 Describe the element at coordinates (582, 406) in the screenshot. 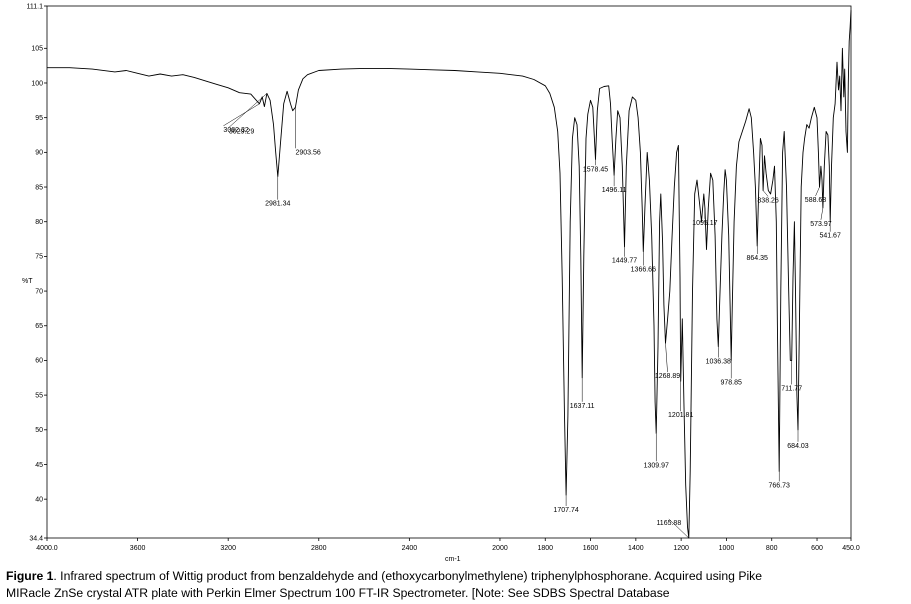

I see `peak-label: 1637.11` at that location.